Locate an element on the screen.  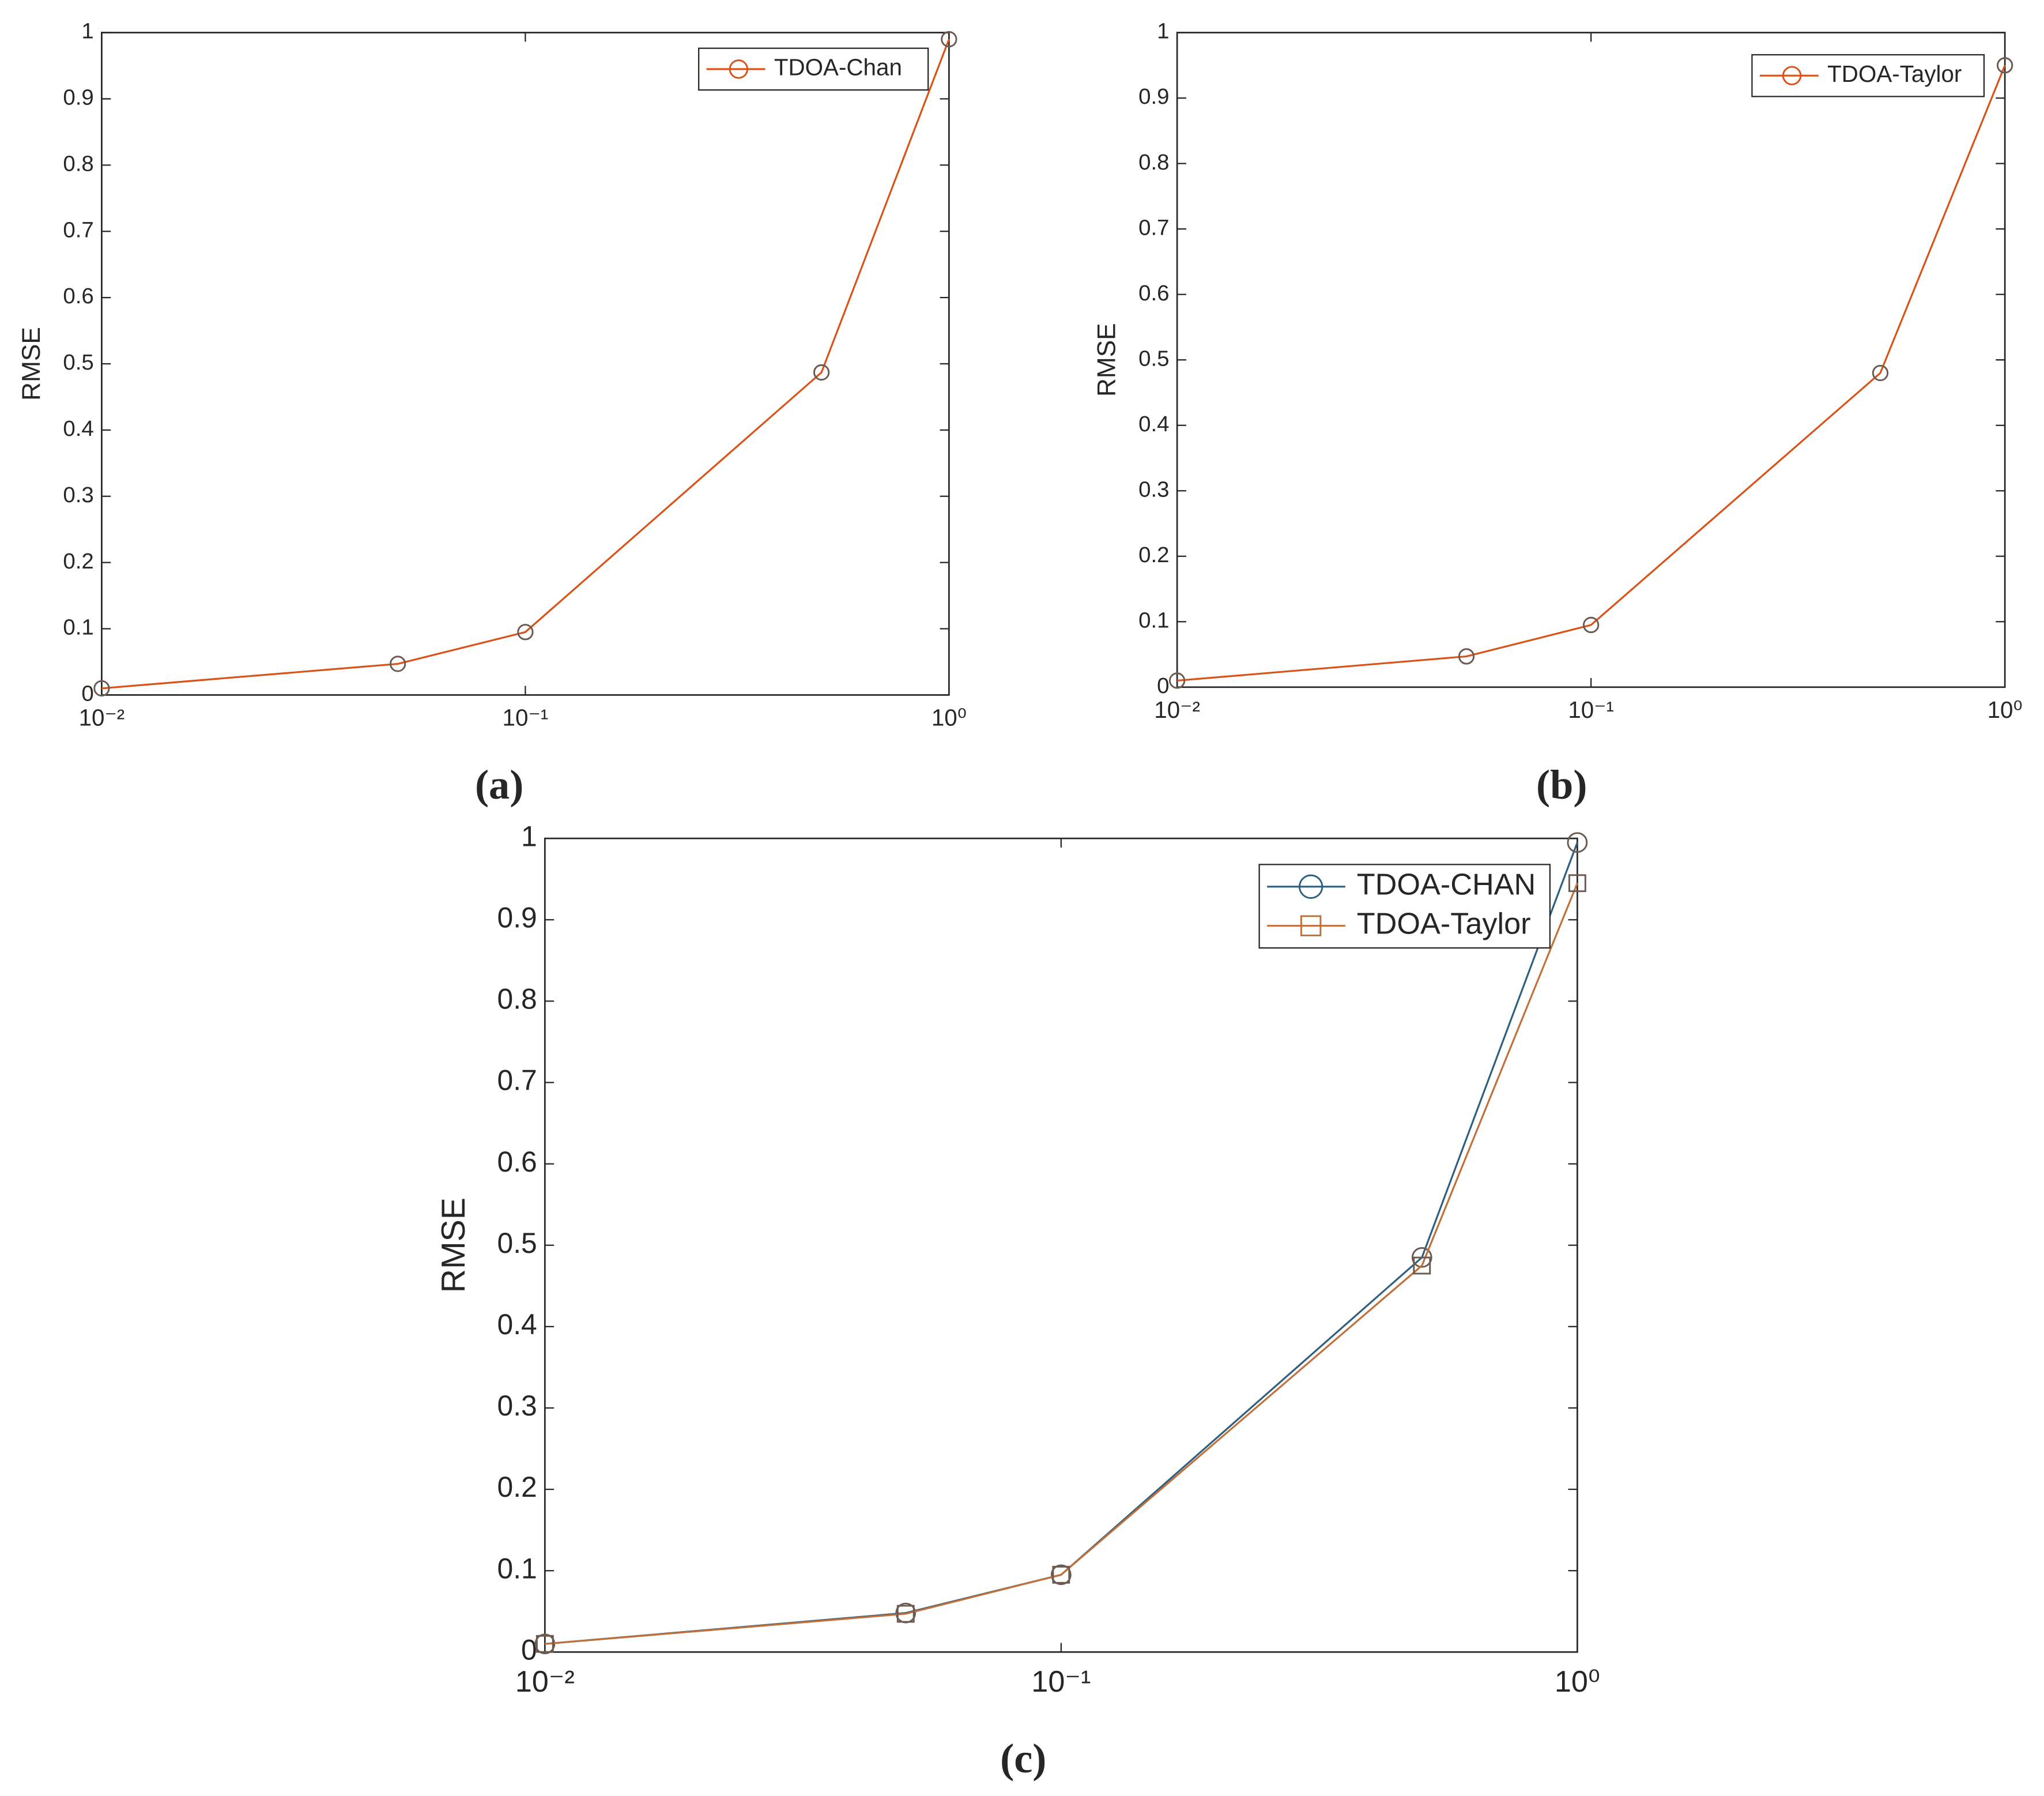
plot-area is located at coordinates (1591, 360).